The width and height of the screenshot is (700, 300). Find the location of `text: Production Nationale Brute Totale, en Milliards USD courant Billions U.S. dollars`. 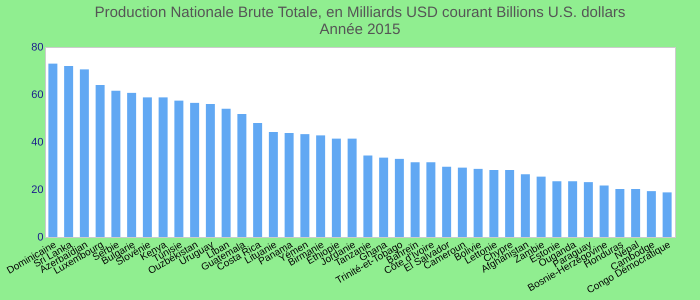

text: Production Nationale Brute Totale, en Milliards USD courant Billions U.S. dollars is located at coordinates (360, 12).